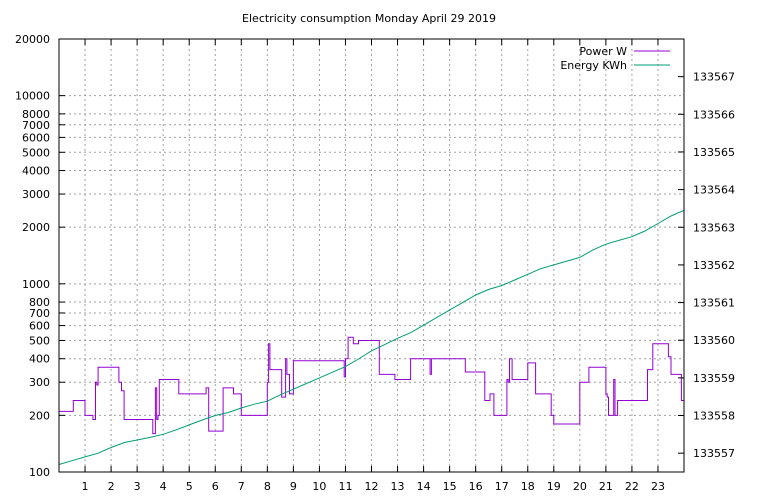 The width and height of the screenshot is (768, 500). I want to click on x-tick-label: 20, so click(580, 486).